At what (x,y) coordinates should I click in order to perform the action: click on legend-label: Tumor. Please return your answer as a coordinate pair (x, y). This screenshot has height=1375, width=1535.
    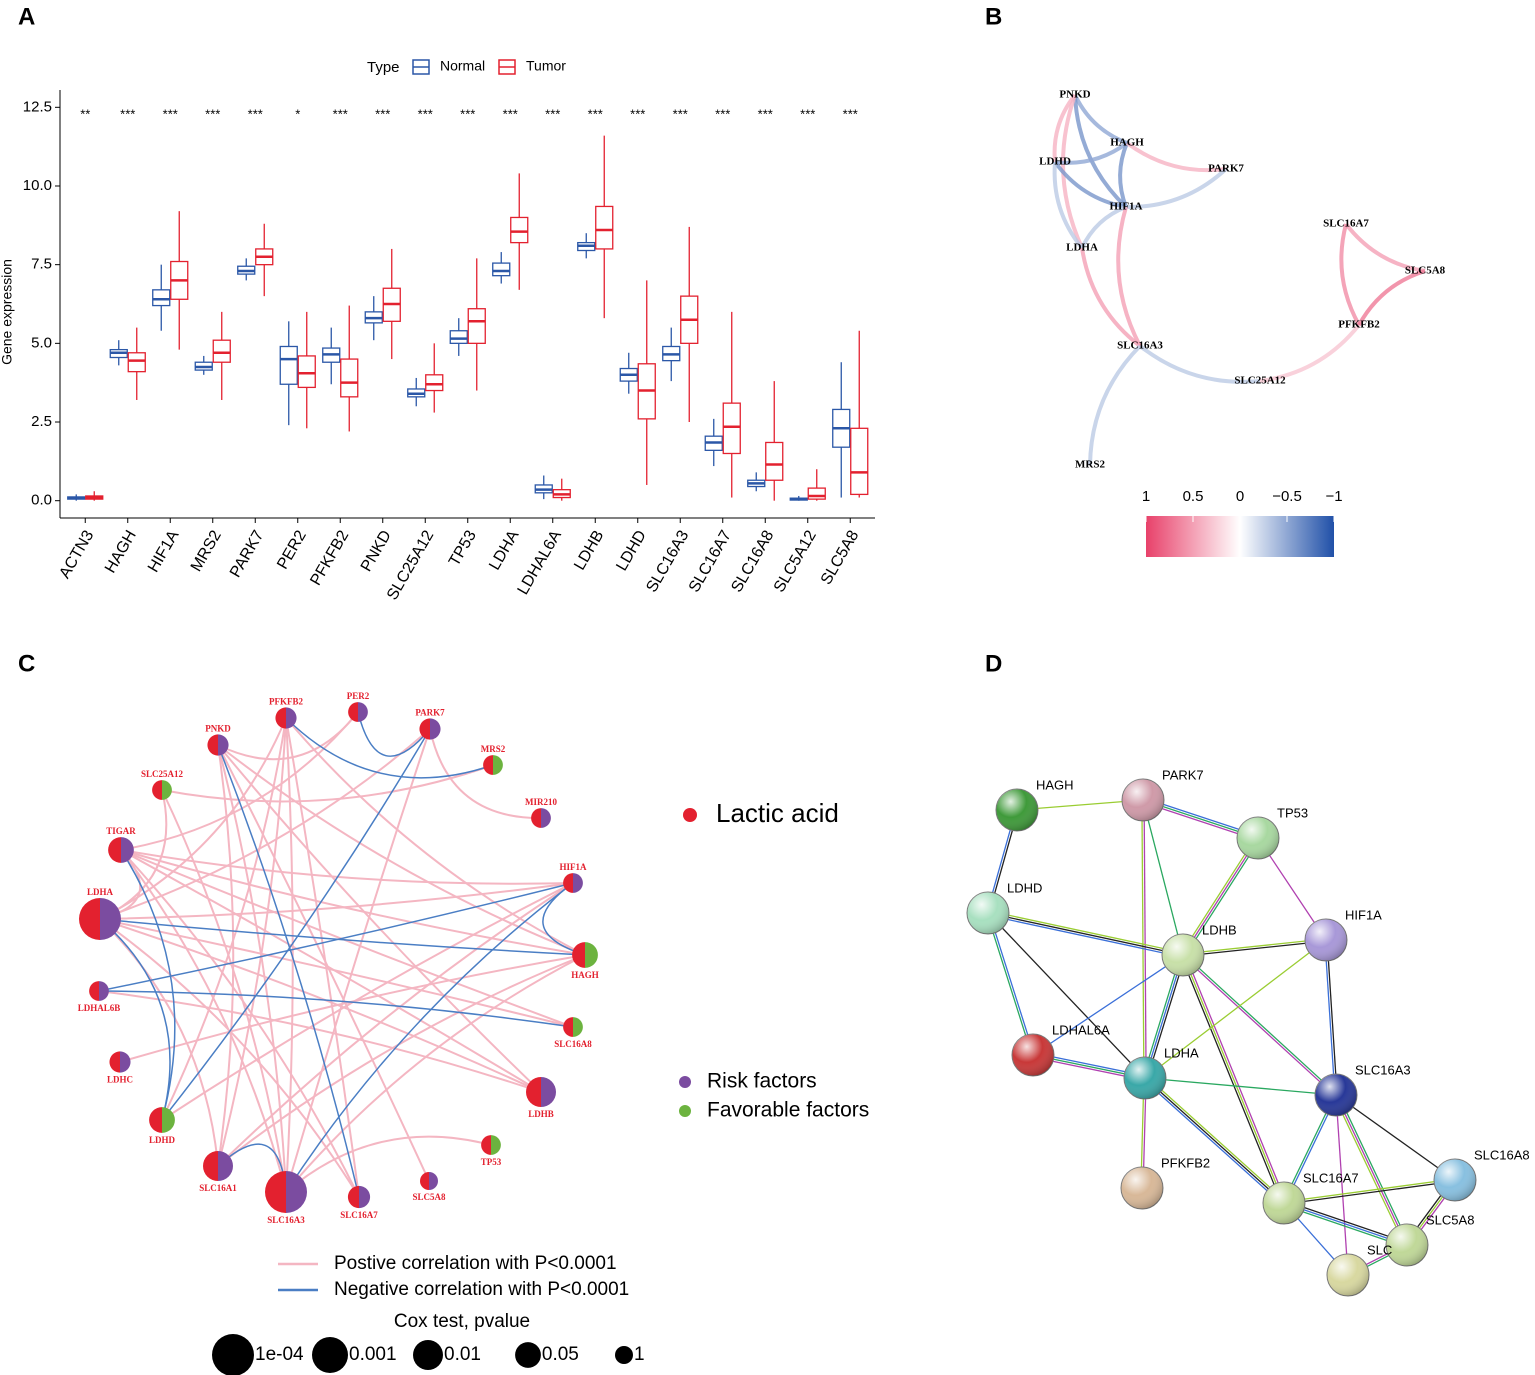
    Looking at the image, I should click on (546, 66).